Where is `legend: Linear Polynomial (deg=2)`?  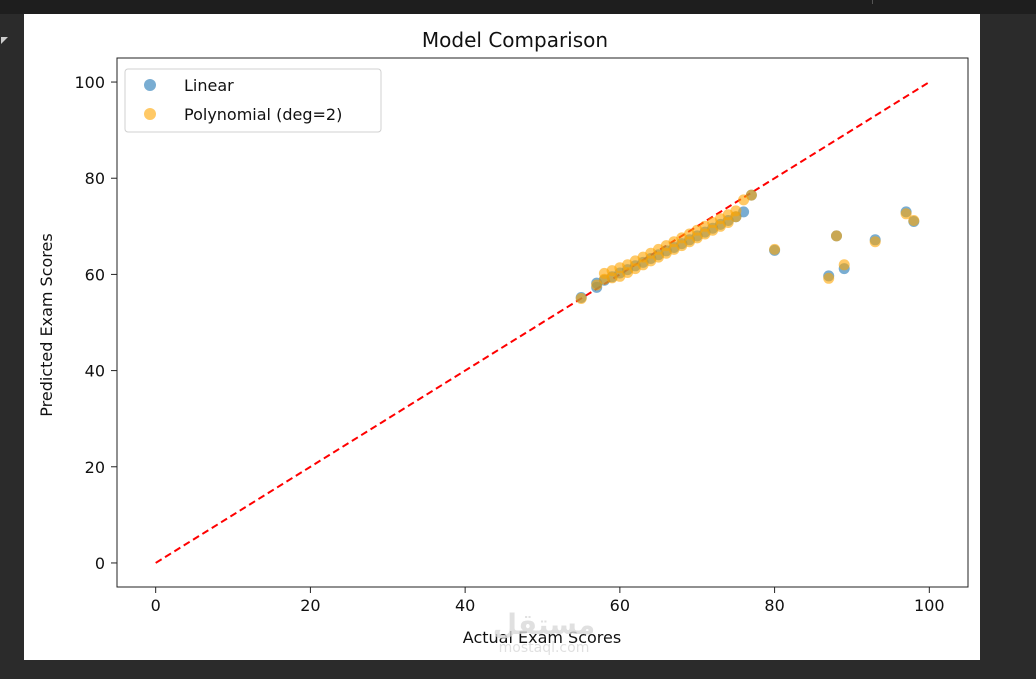 legend: Linear Polynomial (deg=2) is located at coordinates (253, 100).